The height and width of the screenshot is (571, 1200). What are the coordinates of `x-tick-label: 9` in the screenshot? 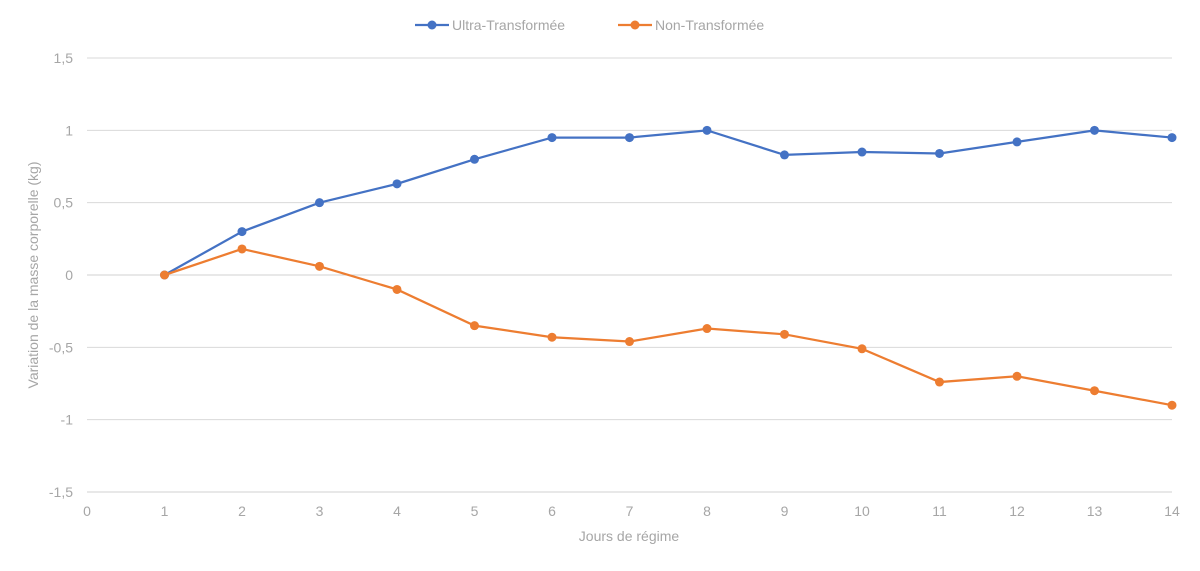 It's located at (785, 511).